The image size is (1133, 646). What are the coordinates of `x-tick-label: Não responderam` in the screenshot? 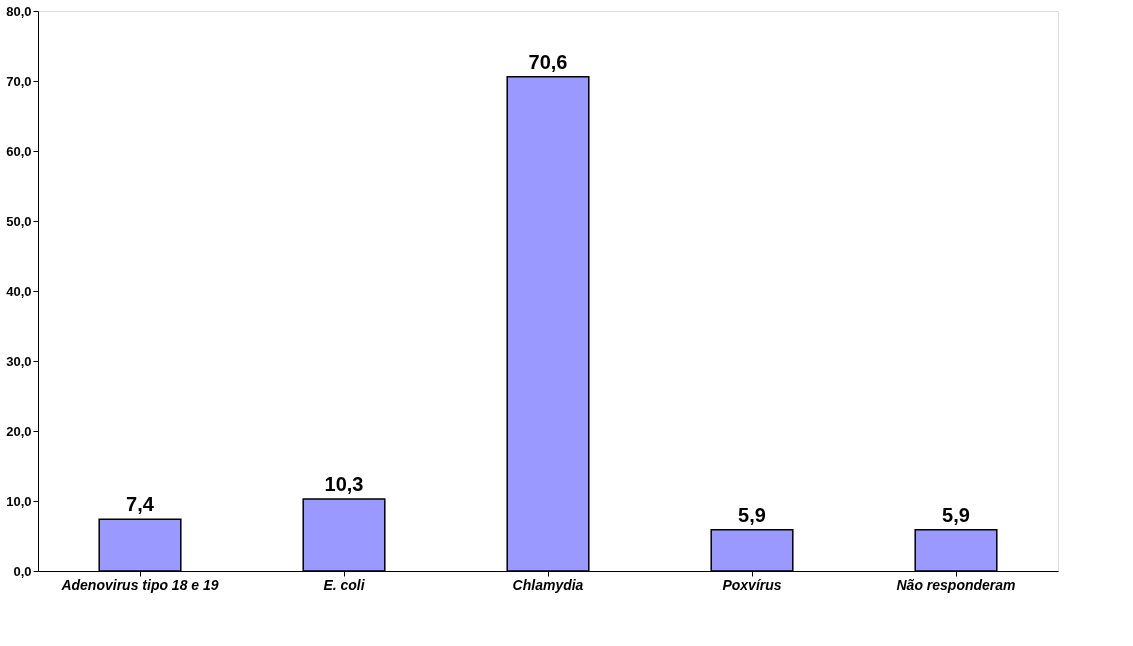 It's located at (956, 584).